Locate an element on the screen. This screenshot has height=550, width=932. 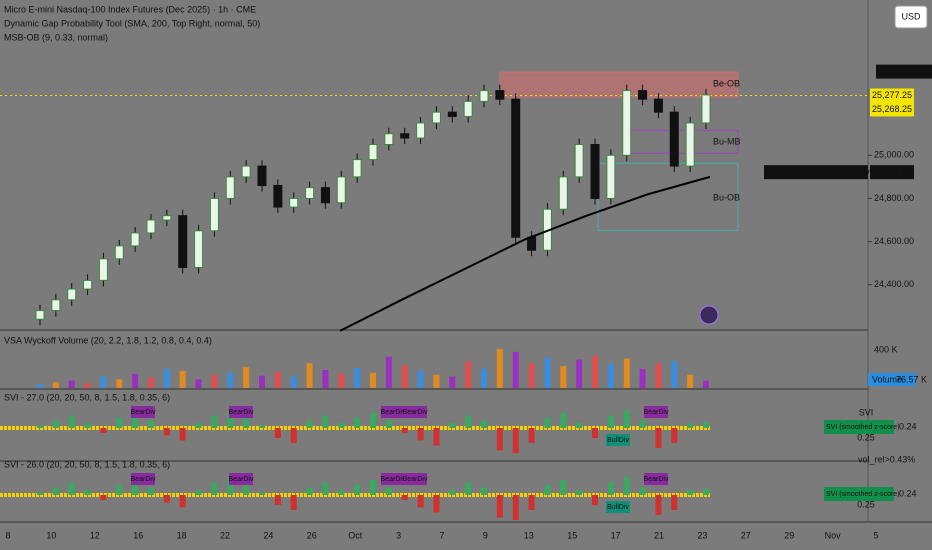
x-tick-label: 16 is located at coordinates (138, 535).